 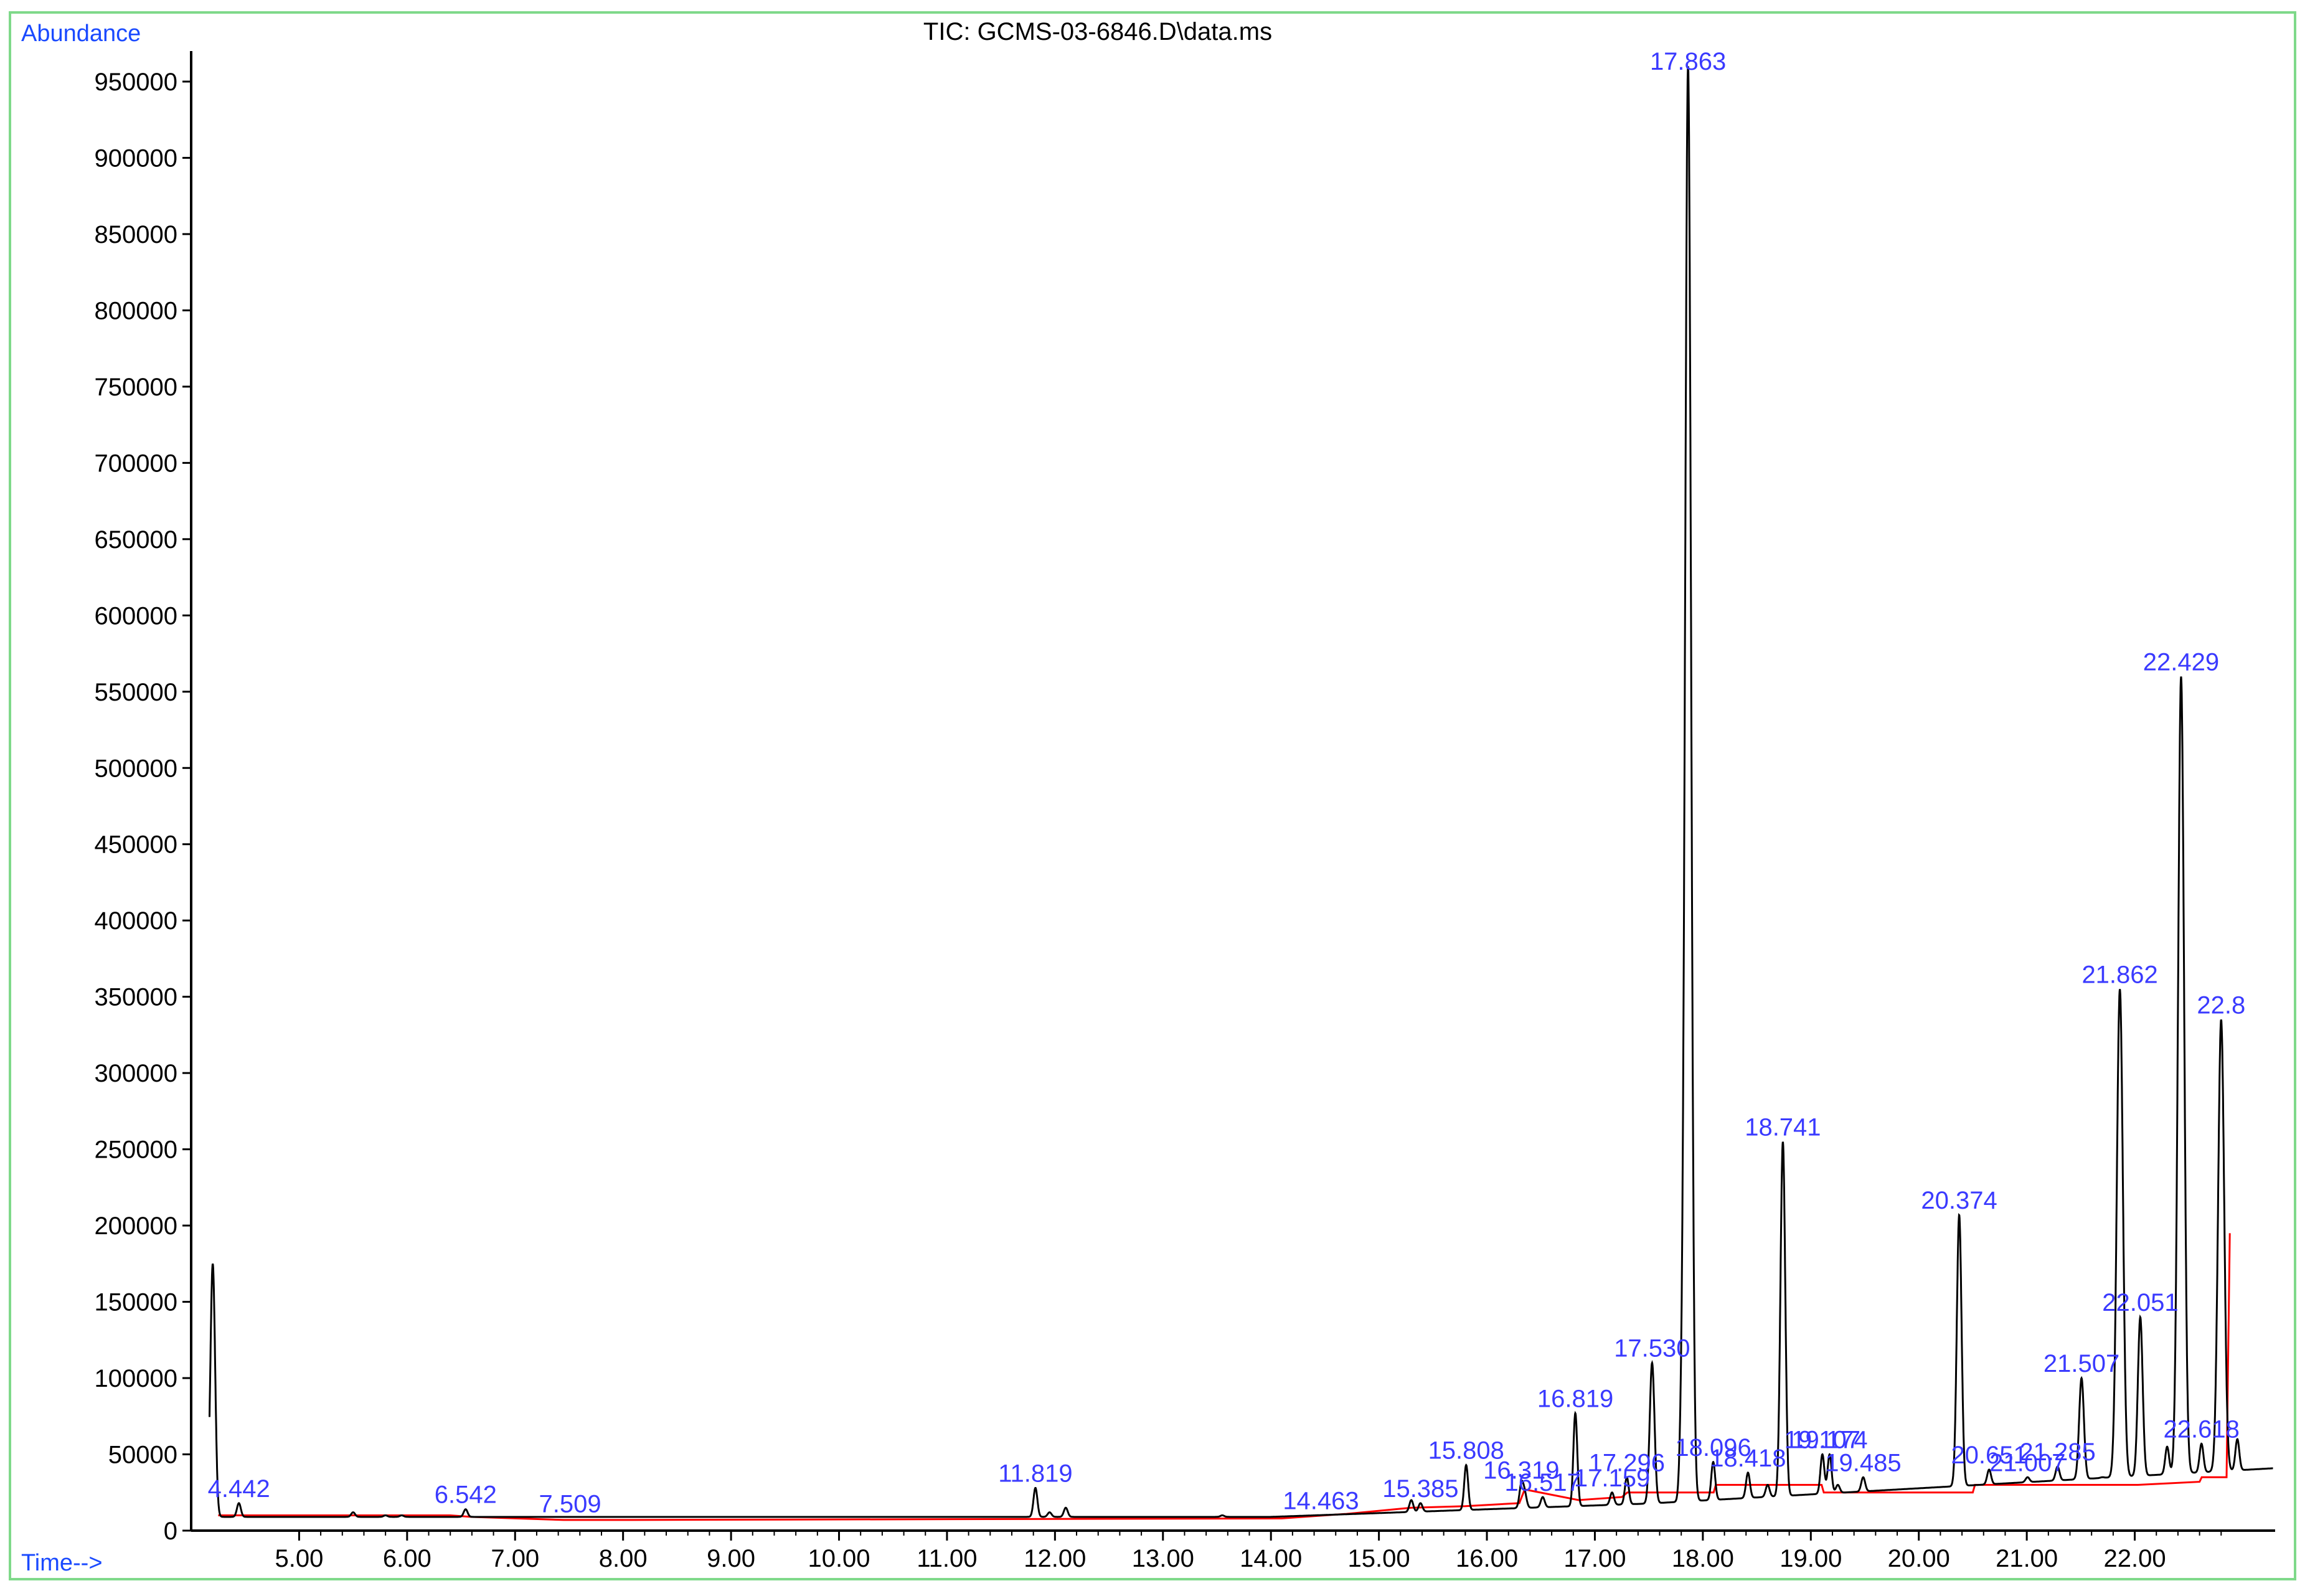 What do you see at coordinates (623, 1558) in the screenshot?
I see `x-tick-label: 8.00` at bounding box center [623, 1558].